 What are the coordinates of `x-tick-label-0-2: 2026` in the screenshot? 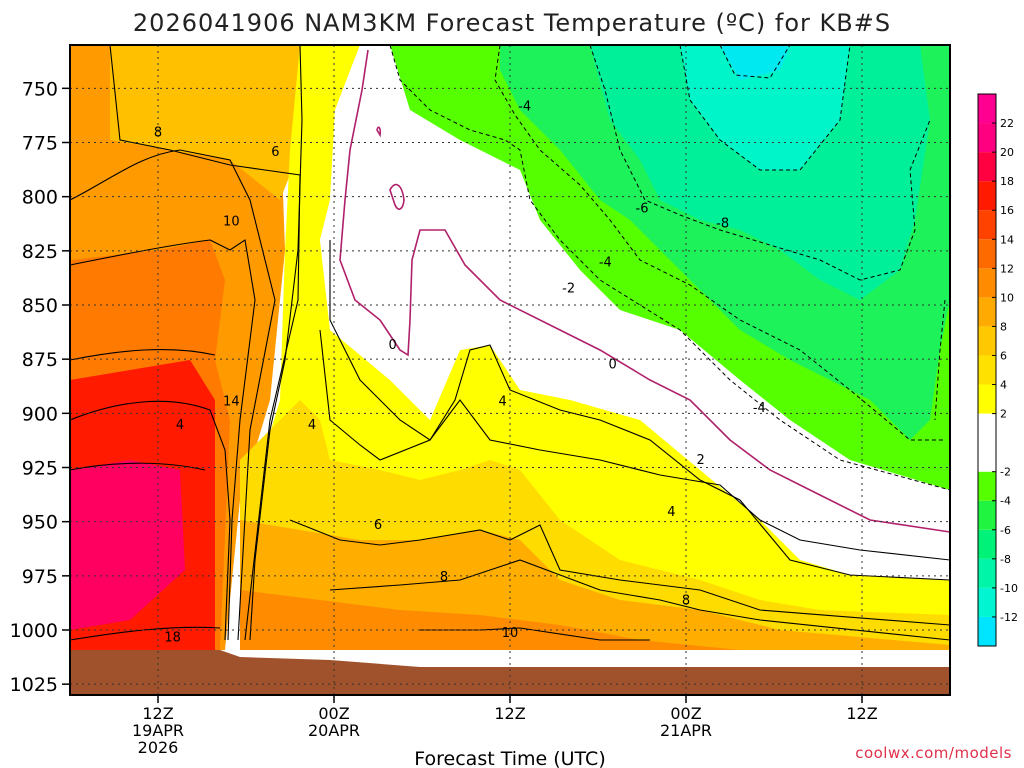 It's located at (158, 747).